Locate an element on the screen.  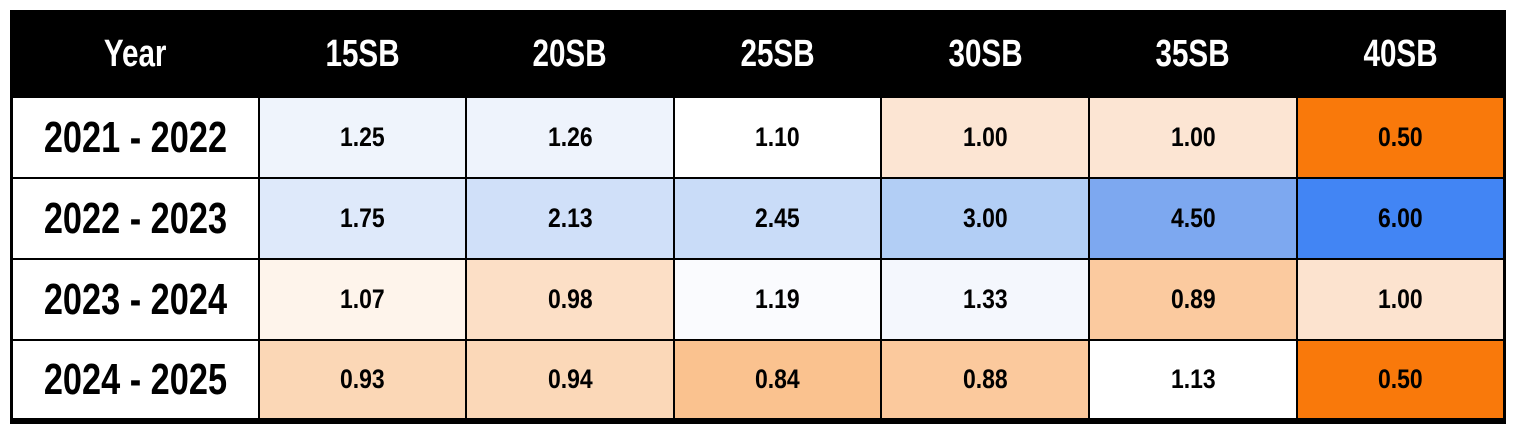
cell-value: 1.07 is located at coordinates (362, 299).